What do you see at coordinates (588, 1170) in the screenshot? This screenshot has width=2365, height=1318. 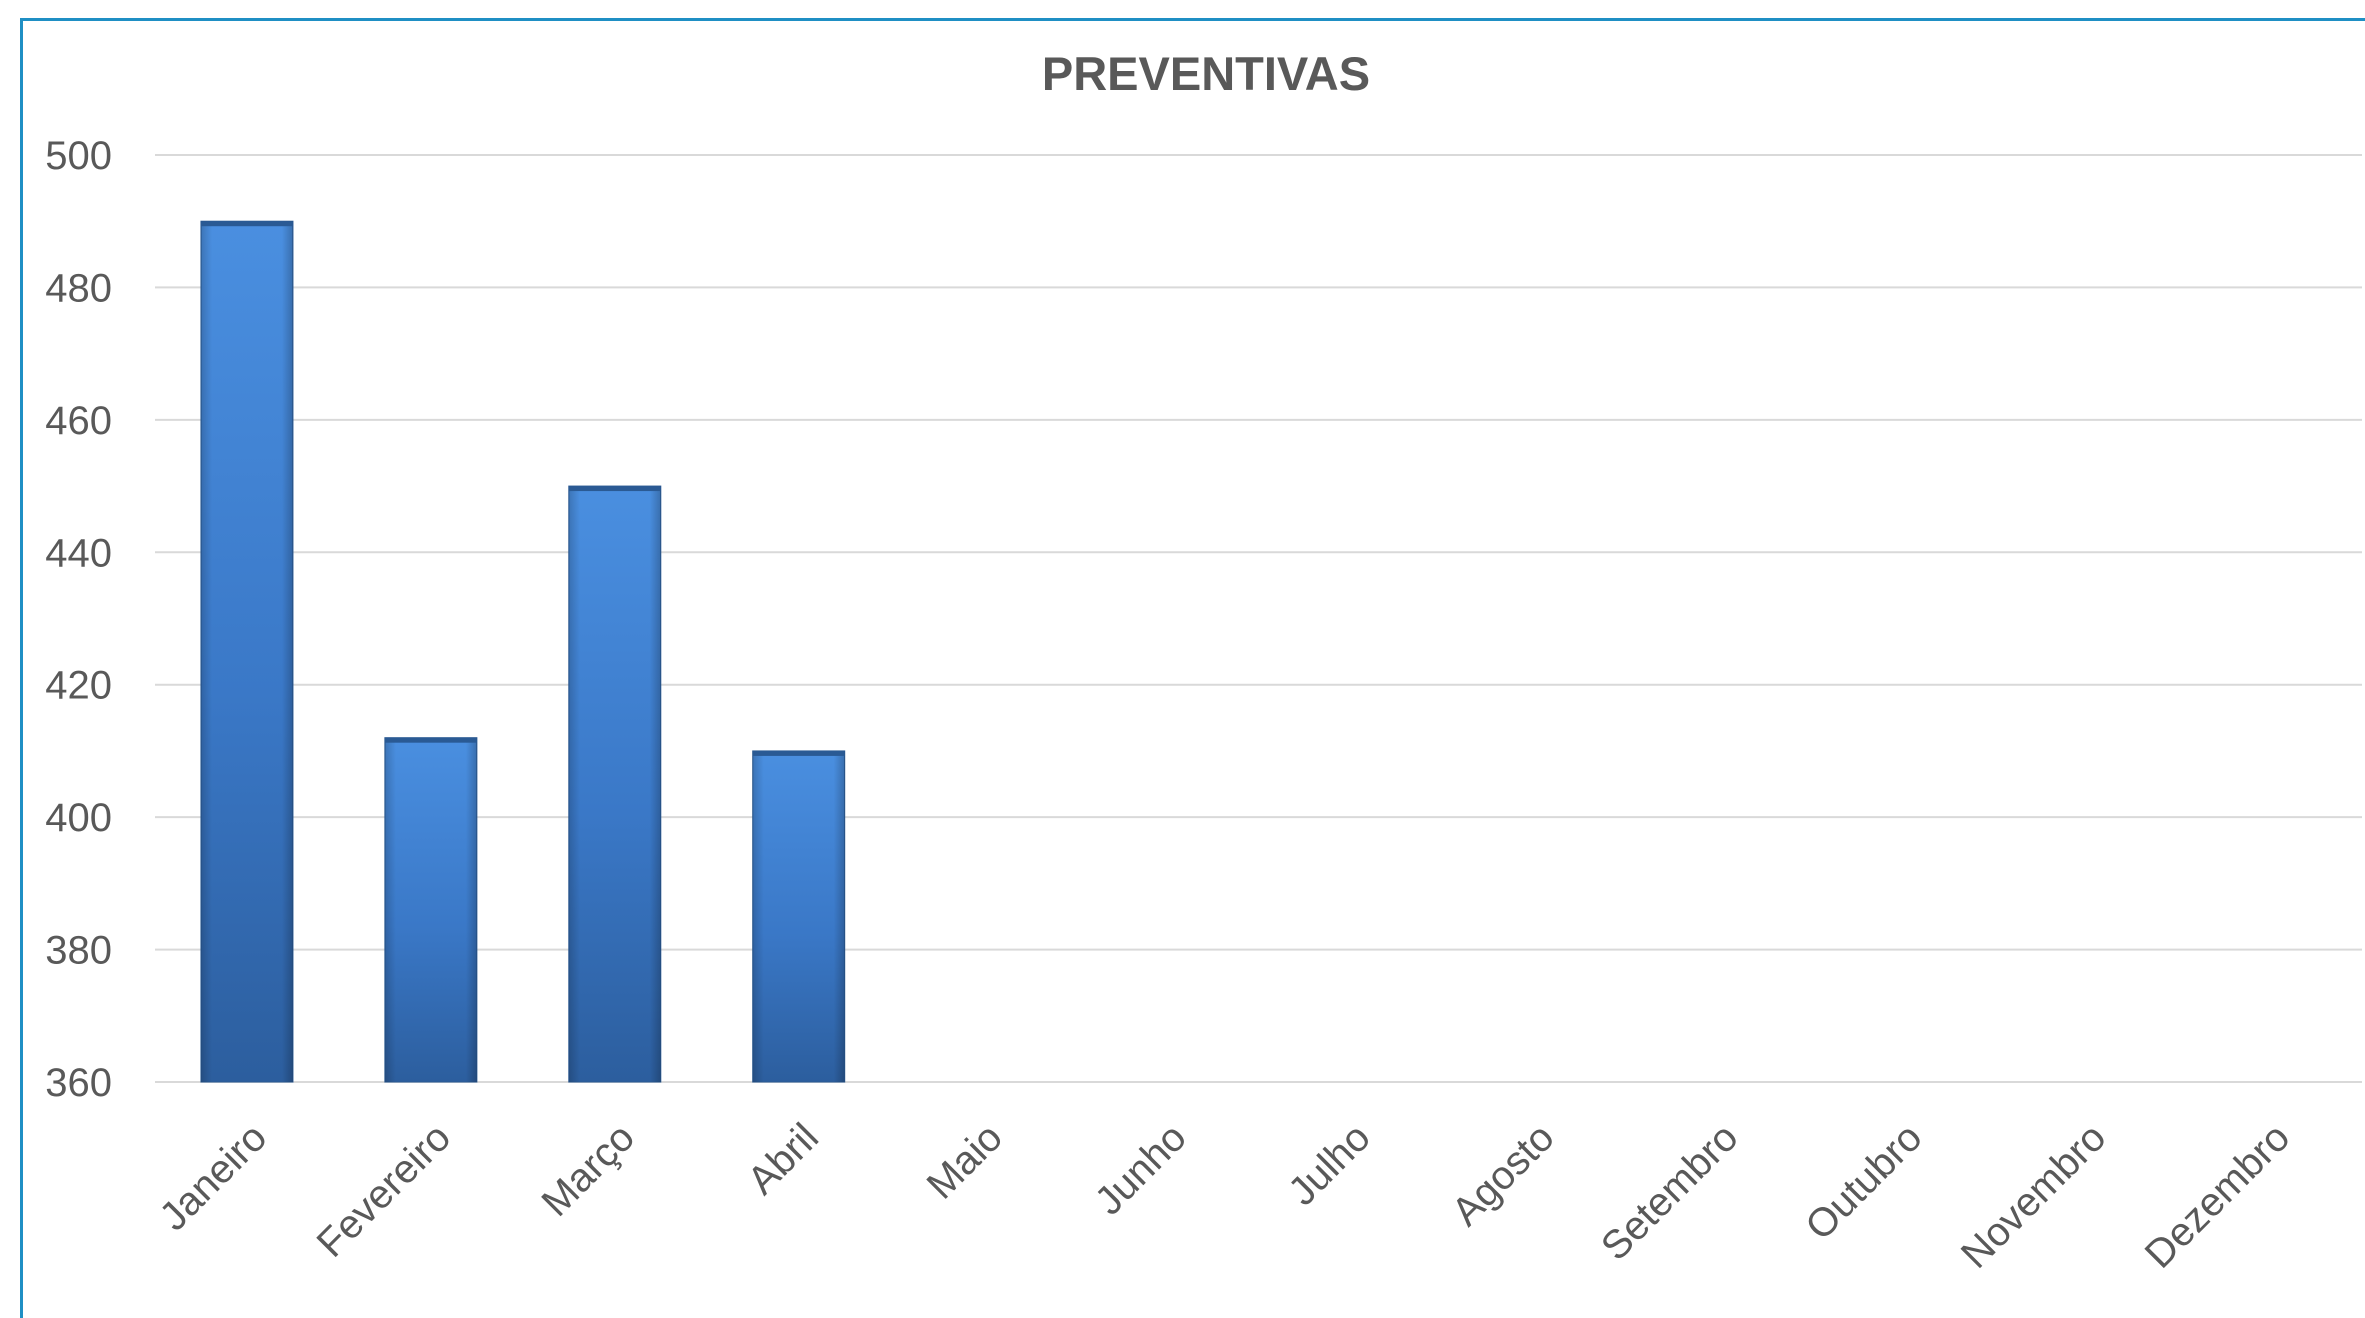 I see `x-tick-label: Março` at bounding box center [588, 1170].